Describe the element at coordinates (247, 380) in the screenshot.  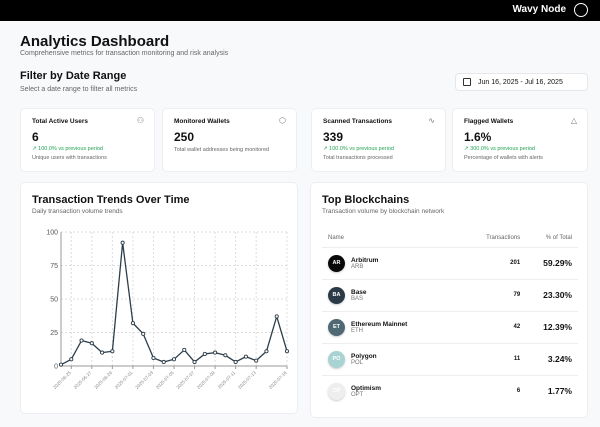
I see `x-tick-label: 2025-07-13` at that location.